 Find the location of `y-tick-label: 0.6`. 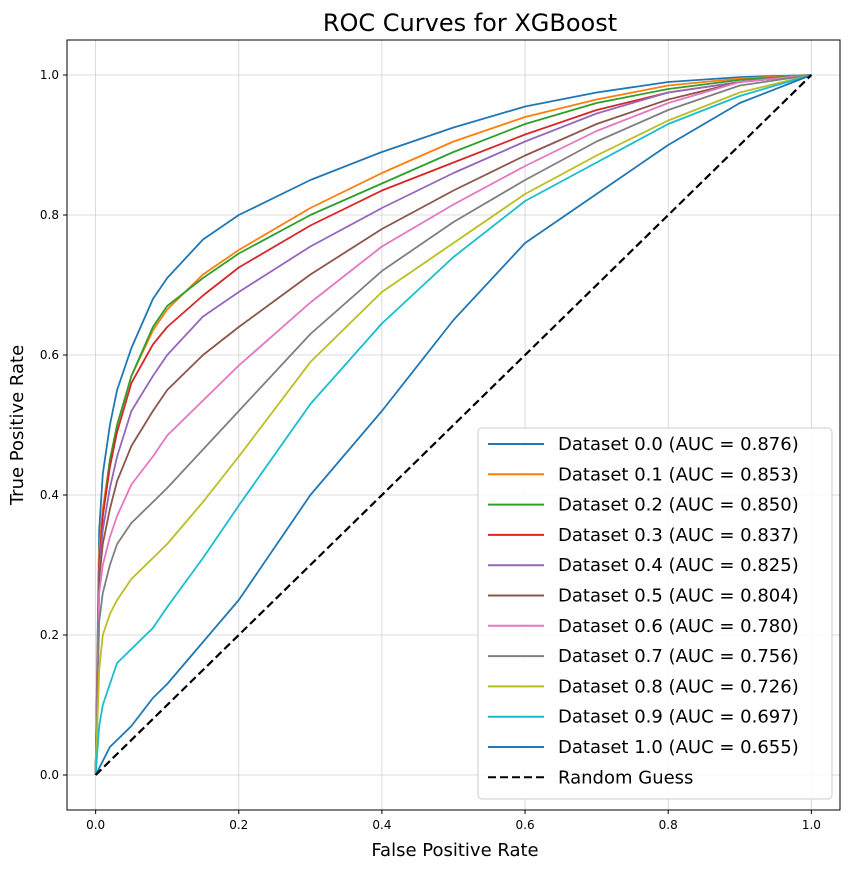

y-tick-label: 0.6 is located at coordinates (49, 355).